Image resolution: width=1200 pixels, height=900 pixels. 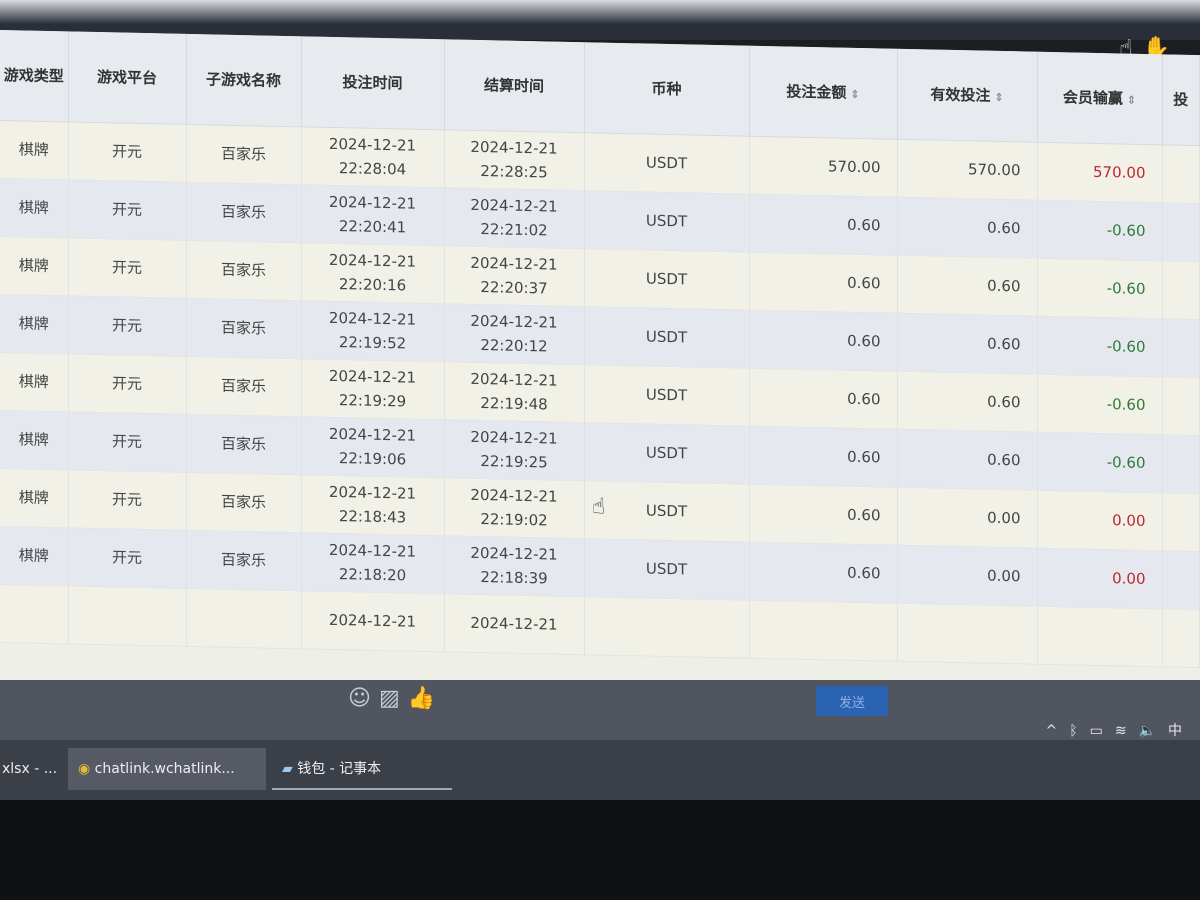 I want to click on member-win-loss: 0.00, so click(x=1129, y=520).